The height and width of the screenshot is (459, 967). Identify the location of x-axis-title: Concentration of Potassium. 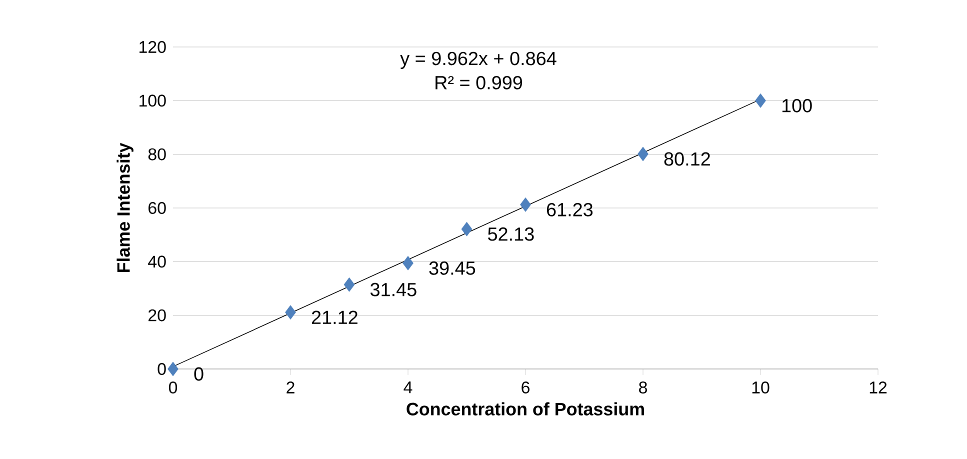
(525, 409).